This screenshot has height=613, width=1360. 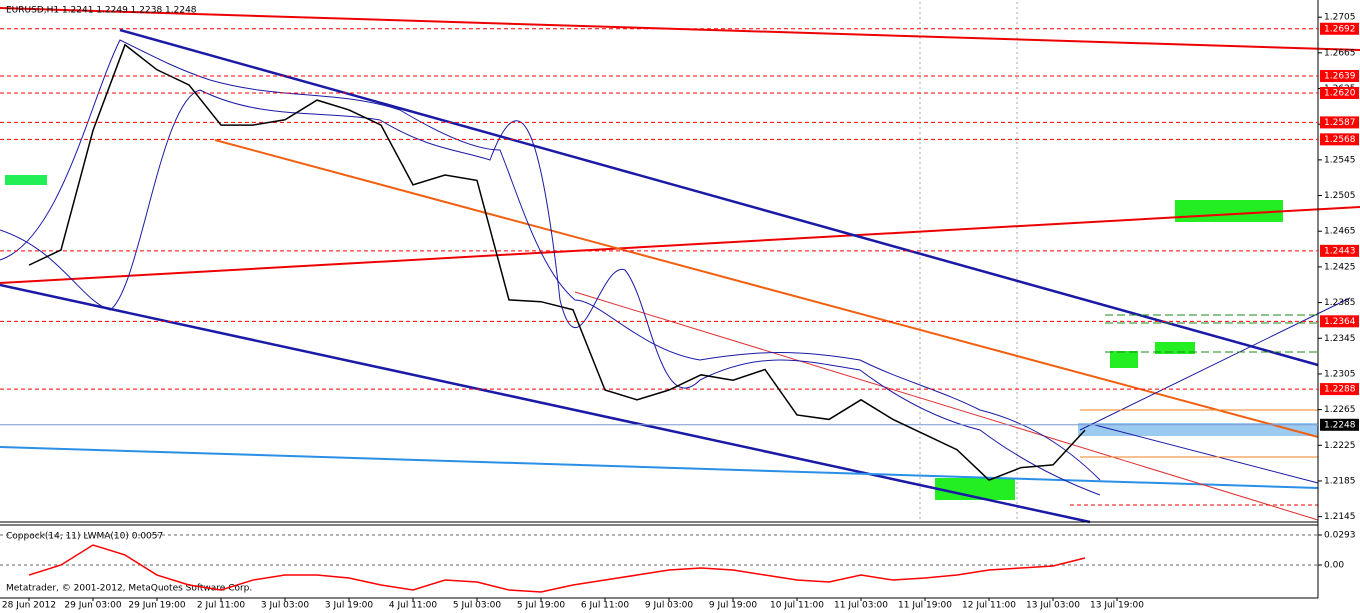 What do you see at coordinates (477, 606) in the screenshot?
I see `x-tick-label: 5 Jul 03:00` at bounding box center [477, 606].